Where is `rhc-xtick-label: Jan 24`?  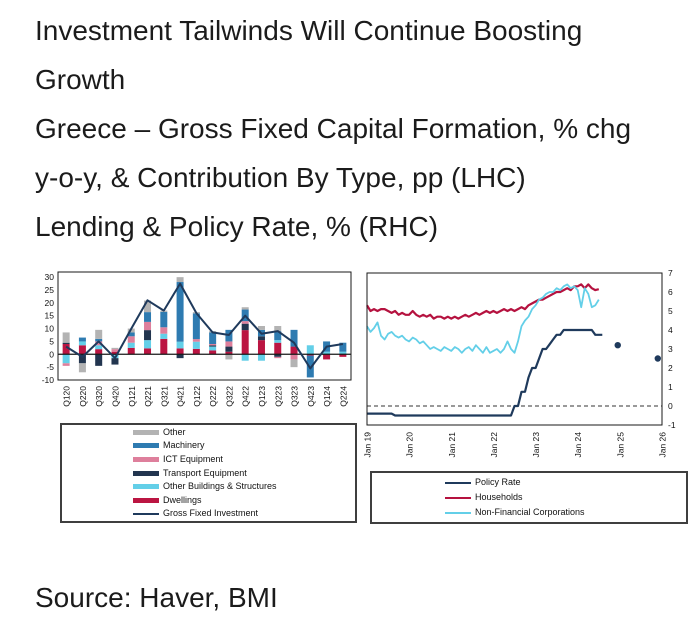
rhc-xtick-label: Jan 24 is located at coordinates (578, 445).